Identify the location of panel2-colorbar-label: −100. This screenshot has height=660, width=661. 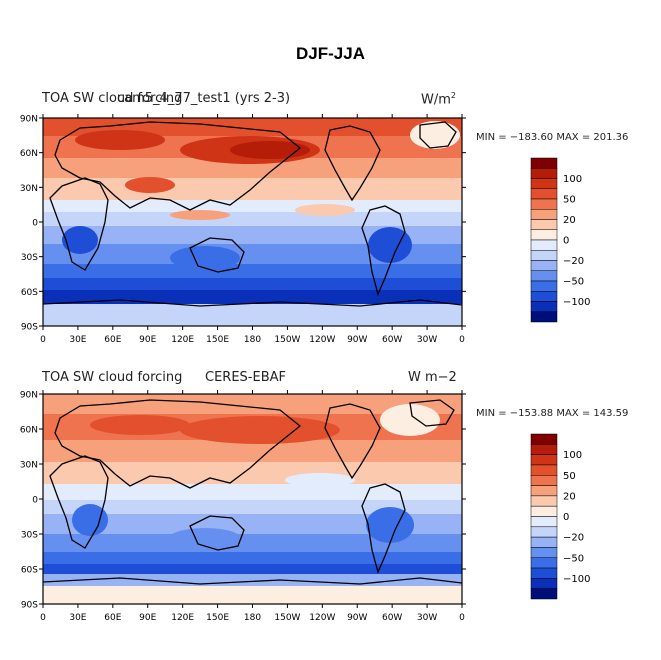
(576, 579).